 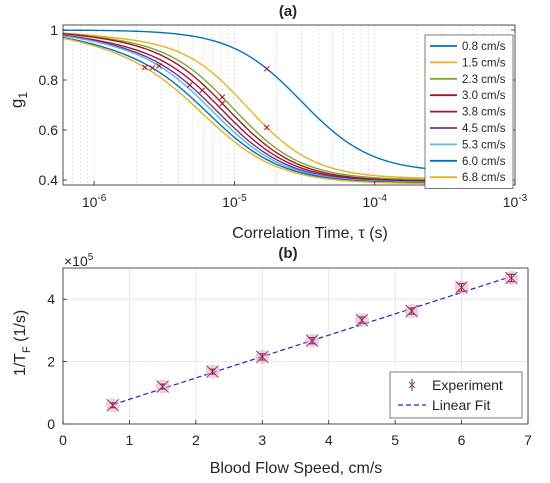 What do you see at coordinates (295, 434) in the screenshot?
I see `chart-b-x-ticks: 0 1 2 3 4 5 6 7` at bounding box center [295, 434].